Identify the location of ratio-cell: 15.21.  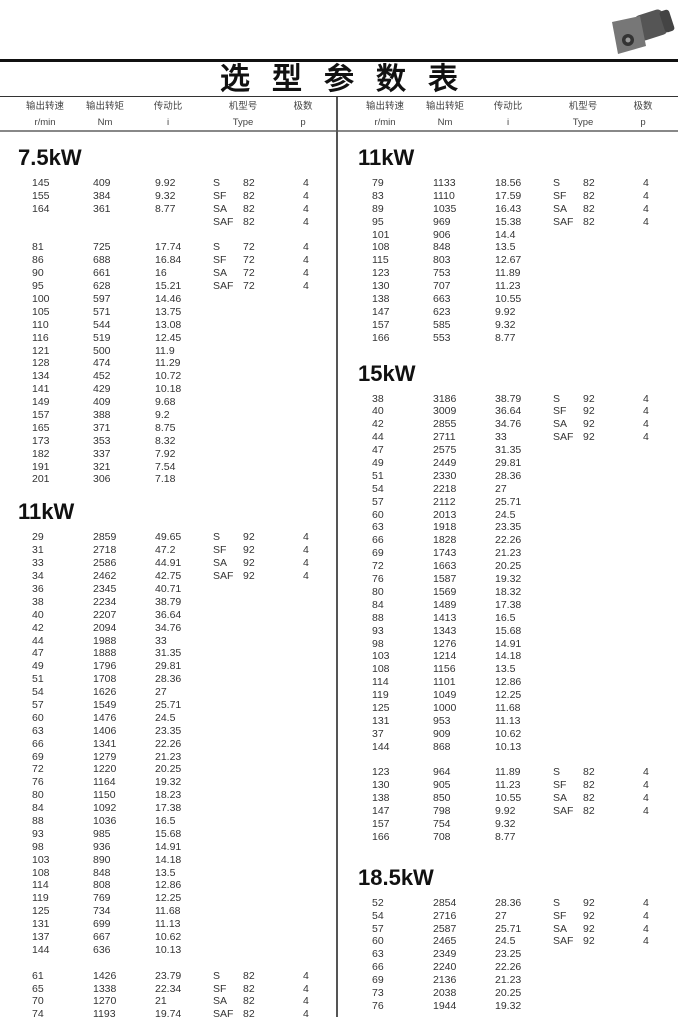
(168, 286).